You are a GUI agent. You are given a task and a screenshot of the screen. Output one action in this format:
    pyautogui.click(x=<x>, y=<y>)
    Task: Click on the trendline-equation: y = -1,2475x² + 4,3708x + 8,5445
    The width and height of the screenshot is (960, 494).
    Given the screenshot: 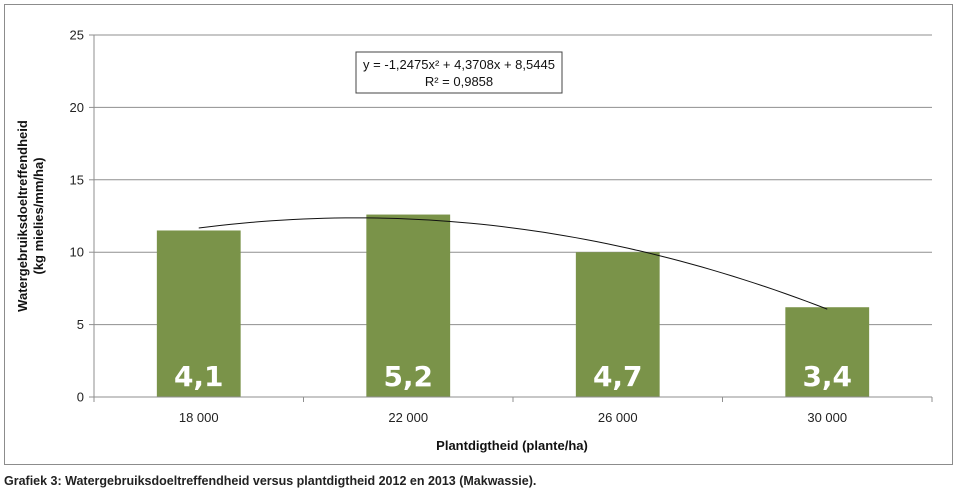 What is the action you would take?
    pyautogui.click(x=459, y=64)
    